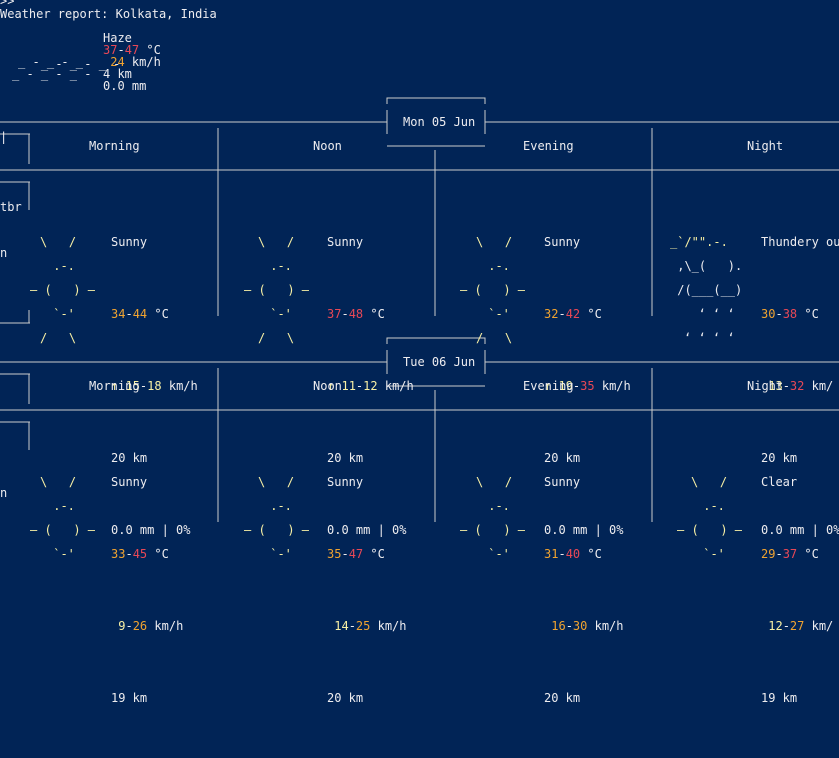 This screenshot has height=758, width=839. What do you see at coordinates (4, 493) in the screenshot?
I see `clipped-label-3: n` at bounding box center [4, 493].